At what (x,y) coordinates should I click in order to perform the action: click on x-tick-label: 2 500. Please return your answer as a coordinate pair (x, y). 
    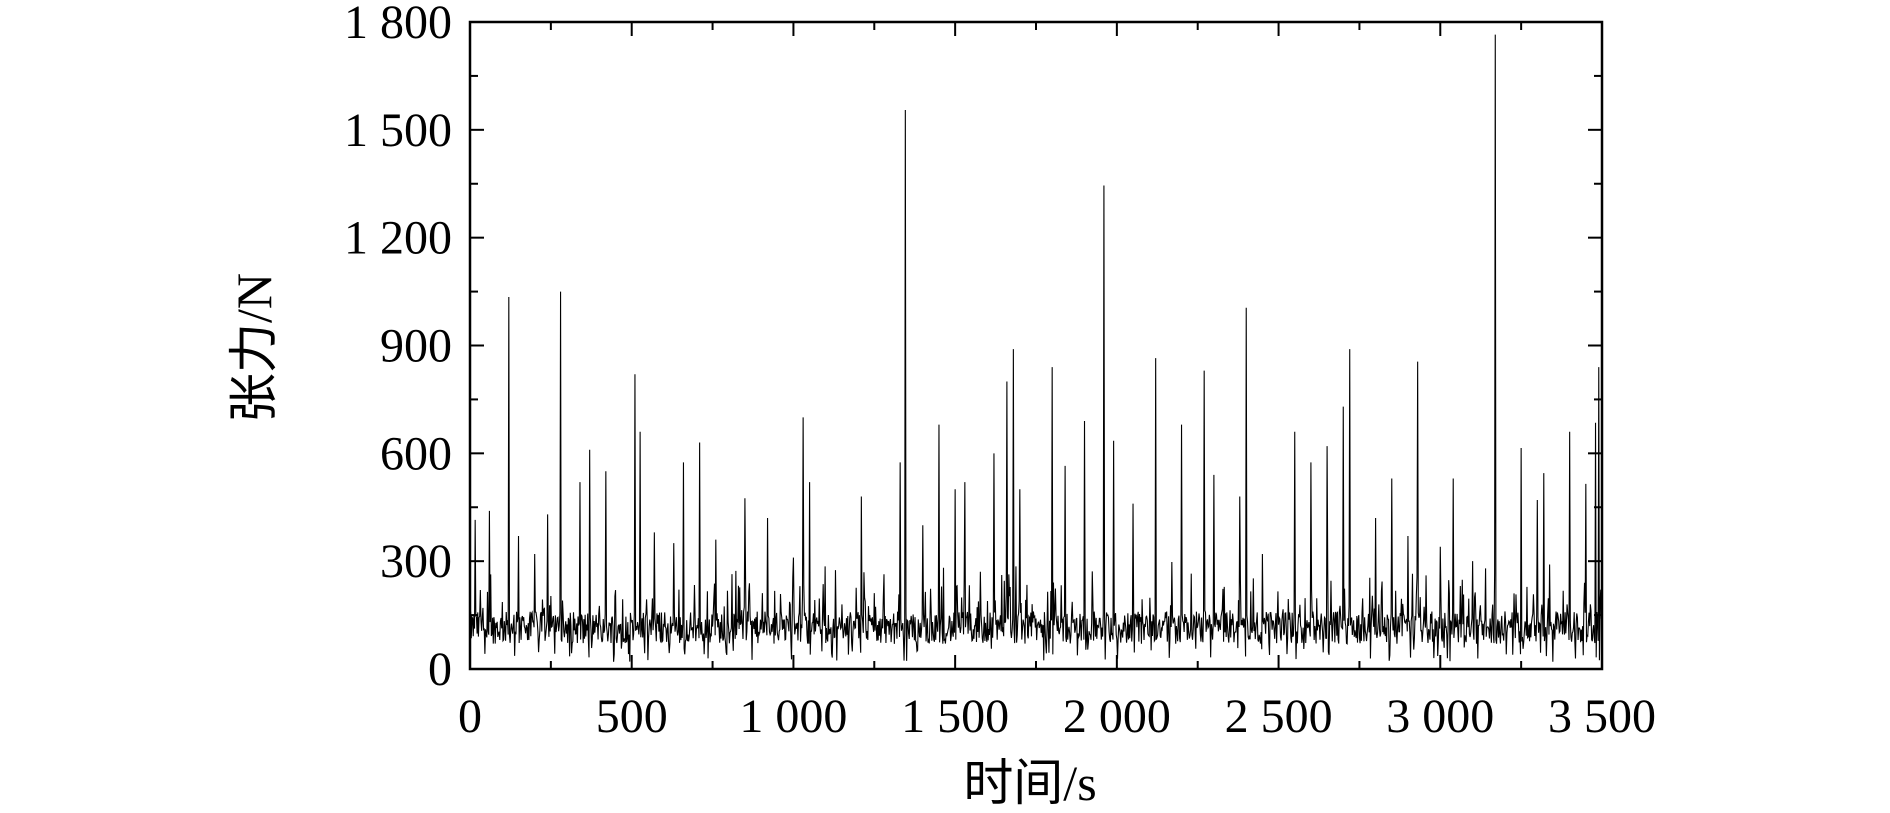
    Looking at the image, I should click on (1279, 716).